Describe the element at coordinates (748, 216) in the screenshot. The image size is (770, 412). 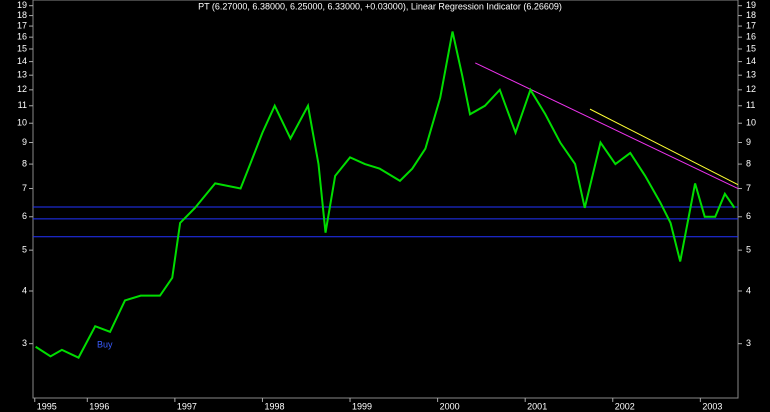
I see `y2-tick-label: 6` at that location.